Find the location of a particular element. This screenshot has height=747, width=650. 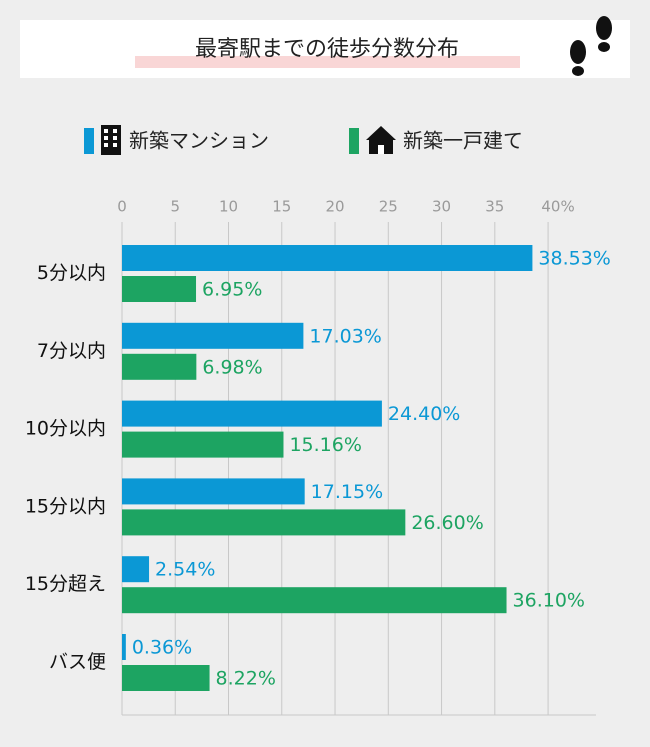

value-label: 36.10% is located at coordinates (549, 601).